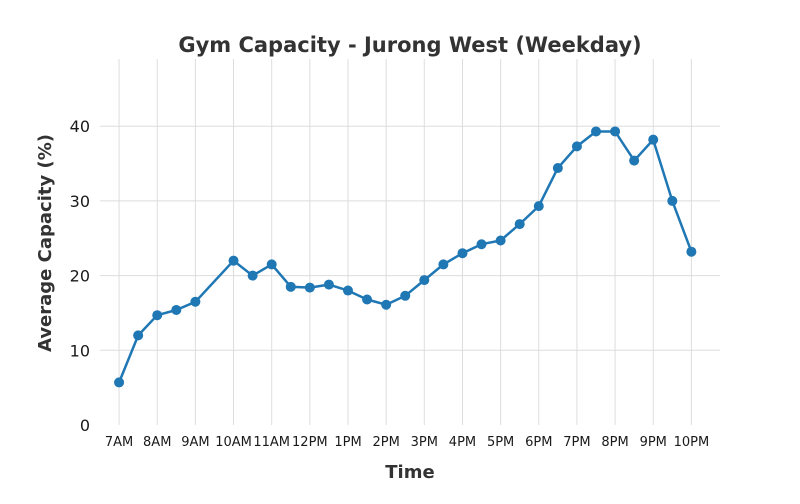 The width and height of the screenshot is (800, 504). Describe the element at coordinates (576, 442) in the screenshot. I see `x-tick-label: 7PM` at that location.